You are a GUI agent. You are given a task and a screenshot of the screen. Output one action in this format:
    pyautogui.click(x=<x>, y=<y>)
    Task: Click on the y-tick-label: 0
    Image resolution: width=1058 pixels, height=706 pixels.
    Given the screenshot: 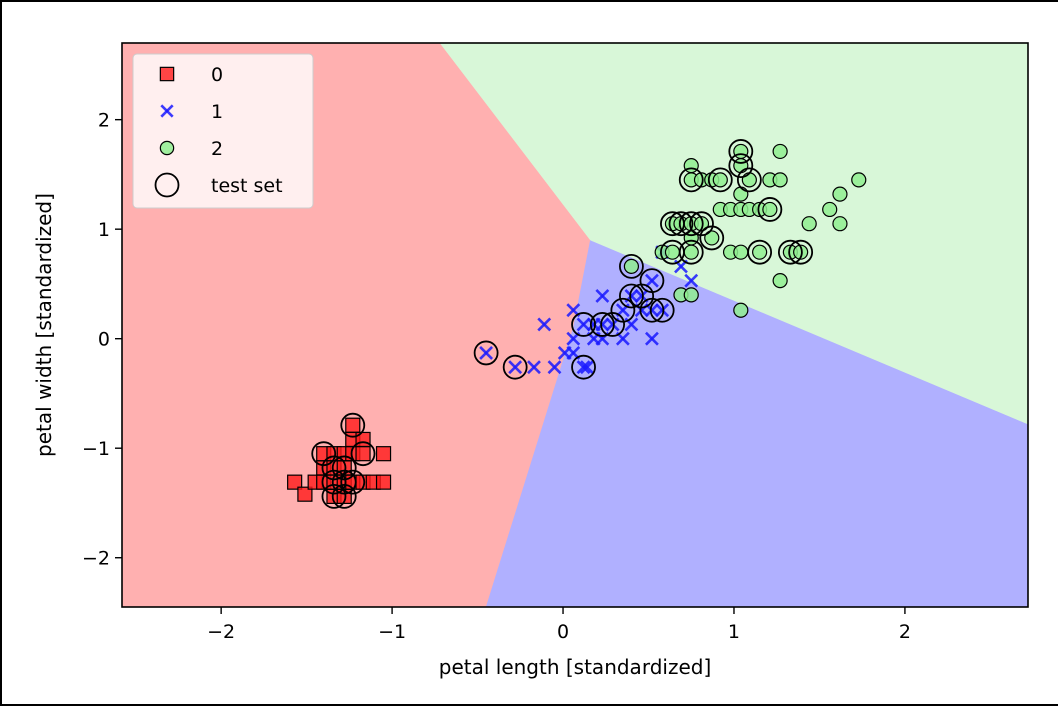 What is the action you would take?
    pyautogui.click(x=104, y=340)
    